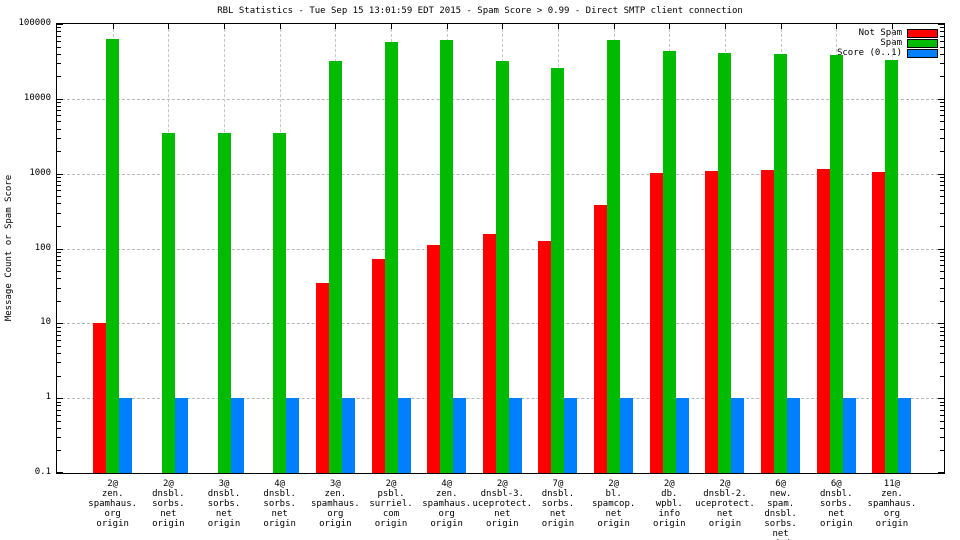 The image size is (960, 540). I want to click on x-category-label: 6@ dnsbl. sorbs. net origin, so click(836, 504).